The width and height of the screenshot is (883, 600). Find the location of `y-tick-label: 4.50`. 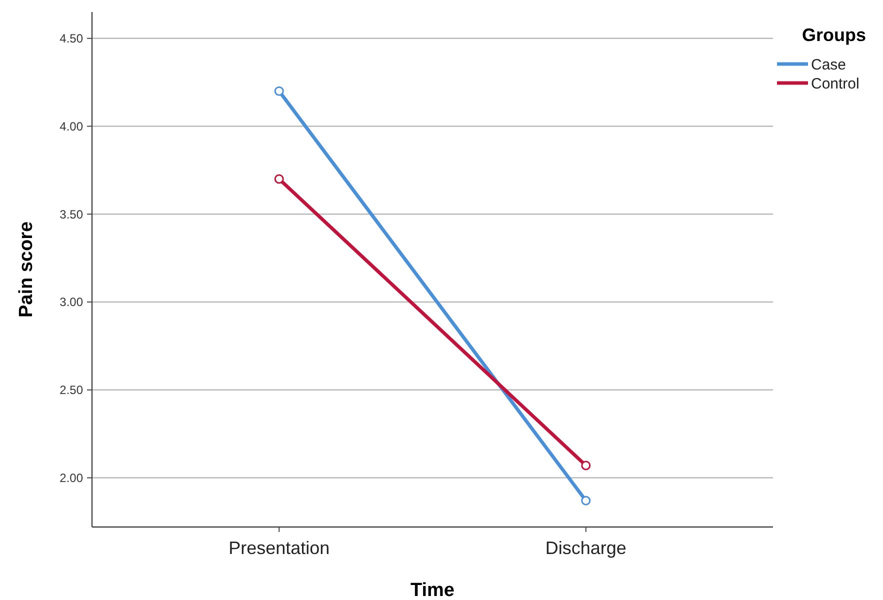

y-tick-label: 4.50 is located at coordinates (72, 39).